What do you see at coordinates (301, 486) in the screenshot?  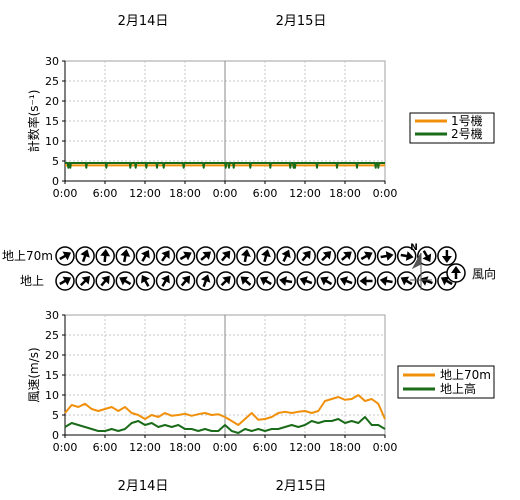 I see `date-label-day2-bottom: 2月15日` at bounding box center [301, 486].